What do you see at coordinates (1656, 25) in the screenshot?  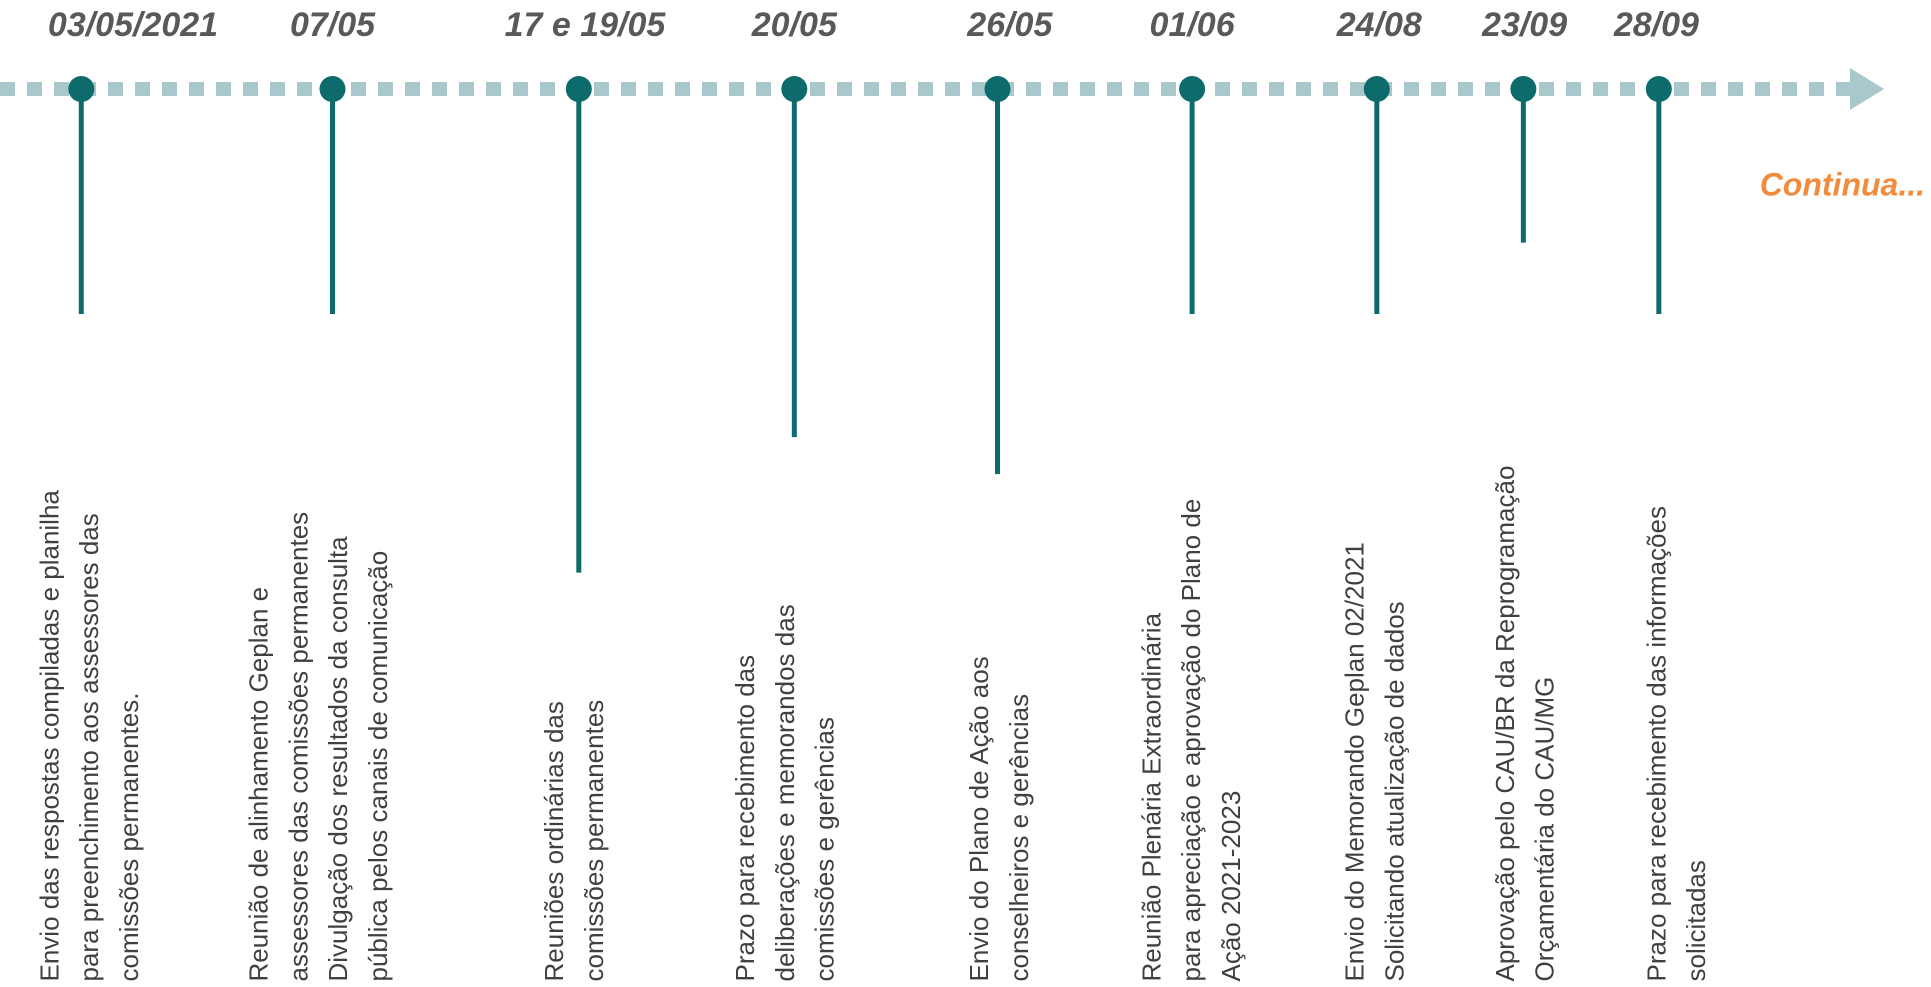 I see `event-date: 28/09` at bounding box center [1656, 25].